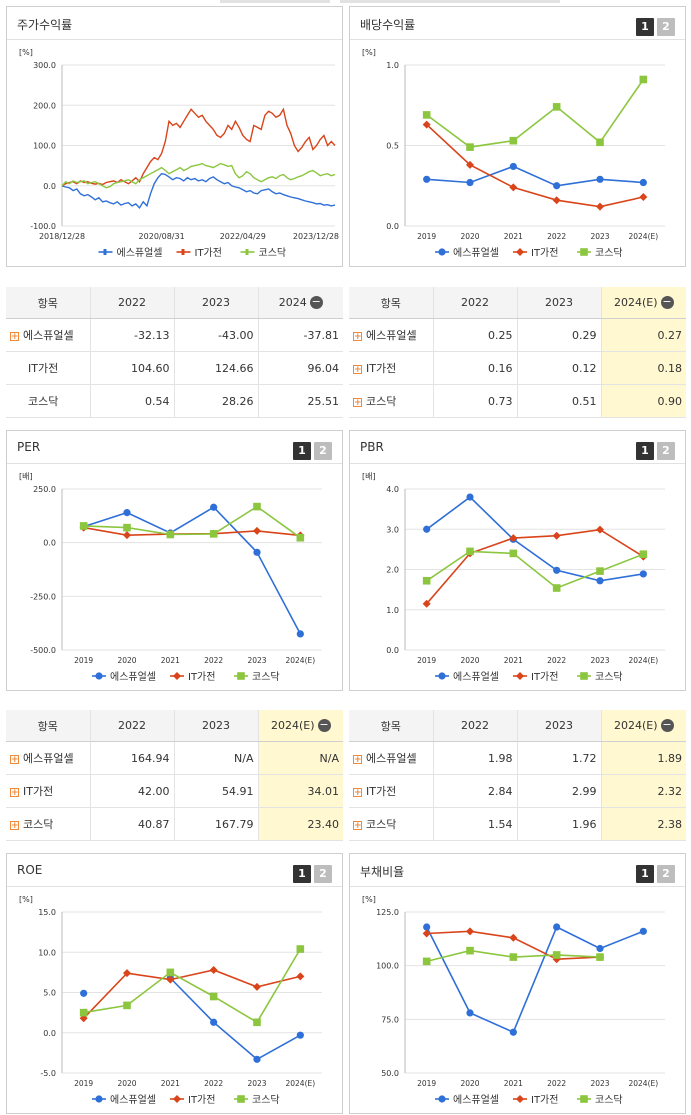 Image resolution: width=691 pixels, height=1115 pixels. What do you see at coordinates (643, 368) in the screenshot?
I see `cell-value: 0.18` at bounding box center [643, 368].